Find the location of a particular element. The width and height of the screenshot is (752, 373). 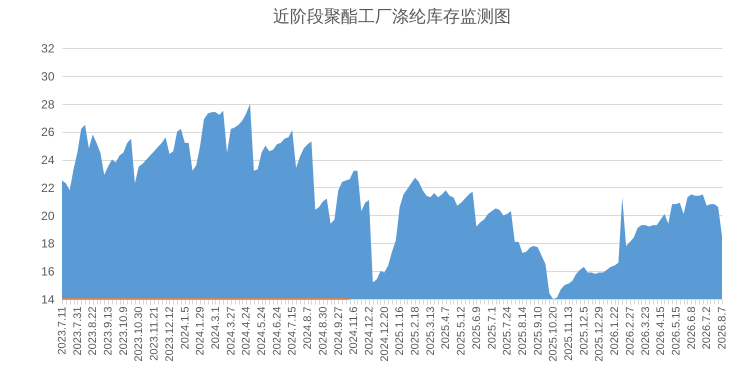

x-tick-label: 2023.8.22 is located at coordinates (93, 331).